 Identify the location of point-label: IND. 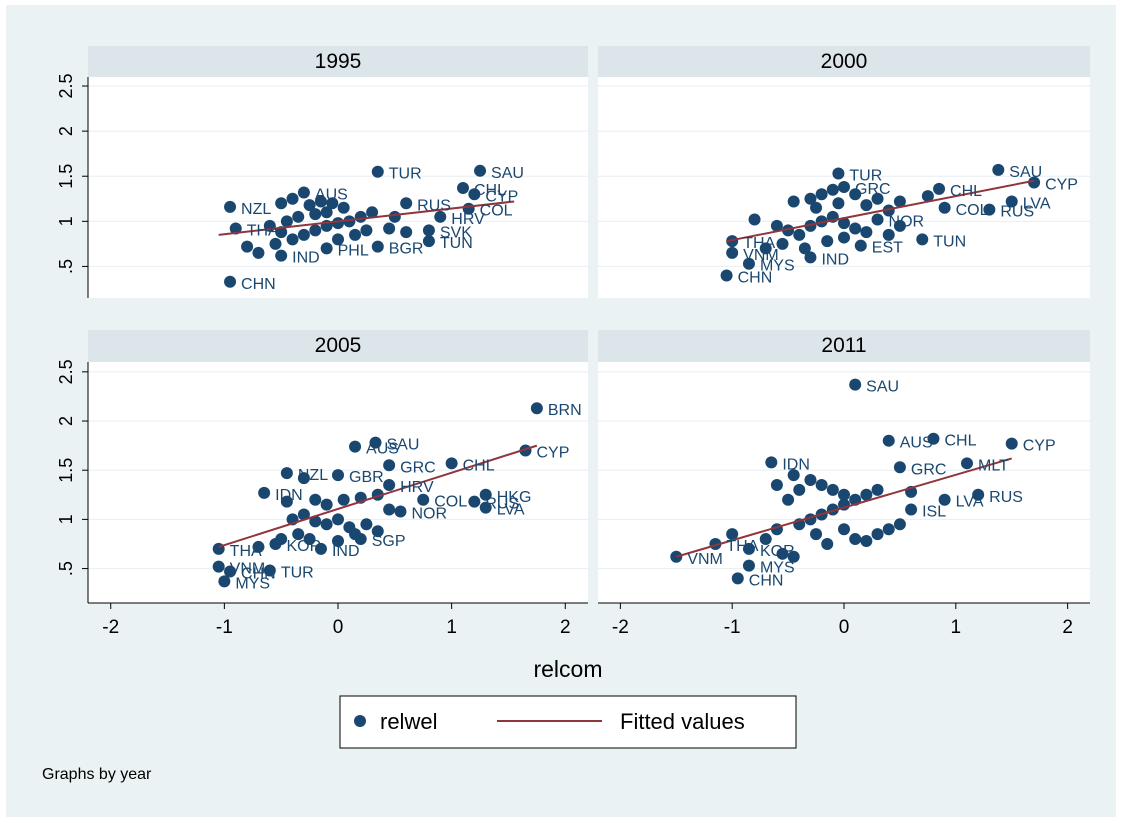
(306, 258).